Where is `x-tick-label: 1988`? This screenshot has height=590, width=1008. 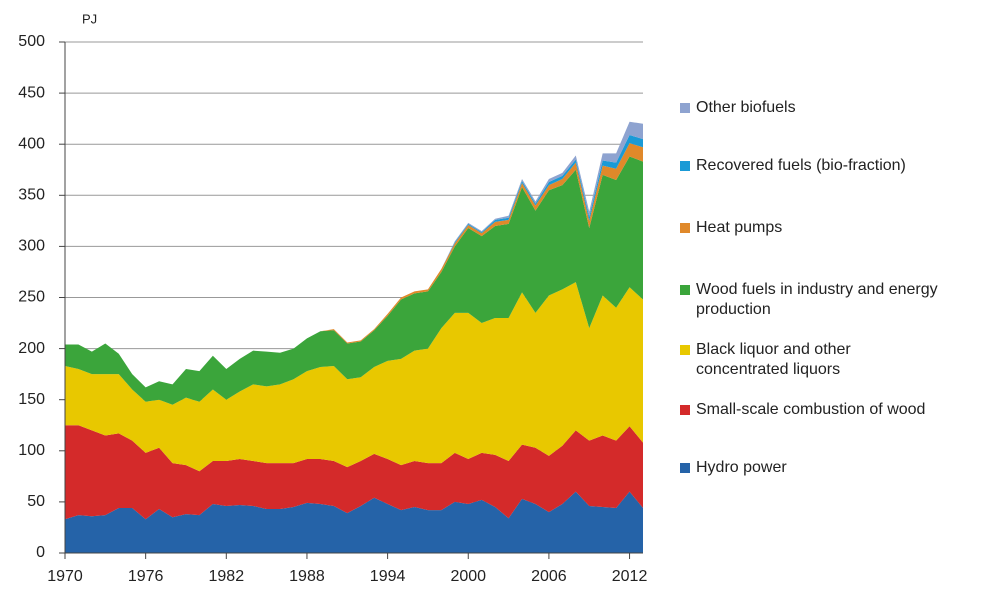 x-tick-label: 1988 is located at coordinates (307, 576).